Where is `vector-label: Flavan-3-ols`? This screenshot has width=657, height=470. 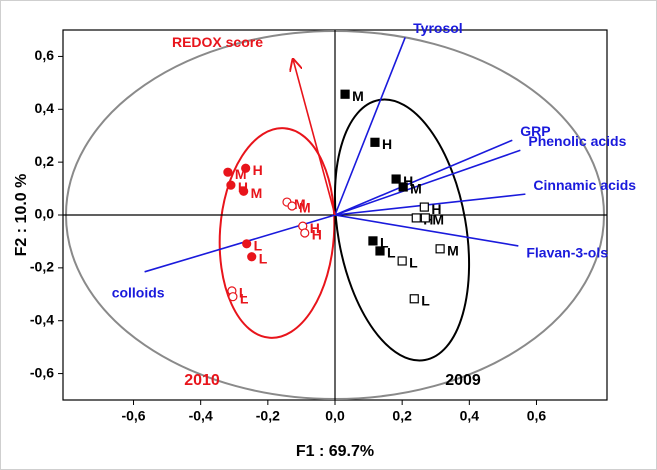 vector-label: Flavan-3-ols is located at coordinates (567, 253).